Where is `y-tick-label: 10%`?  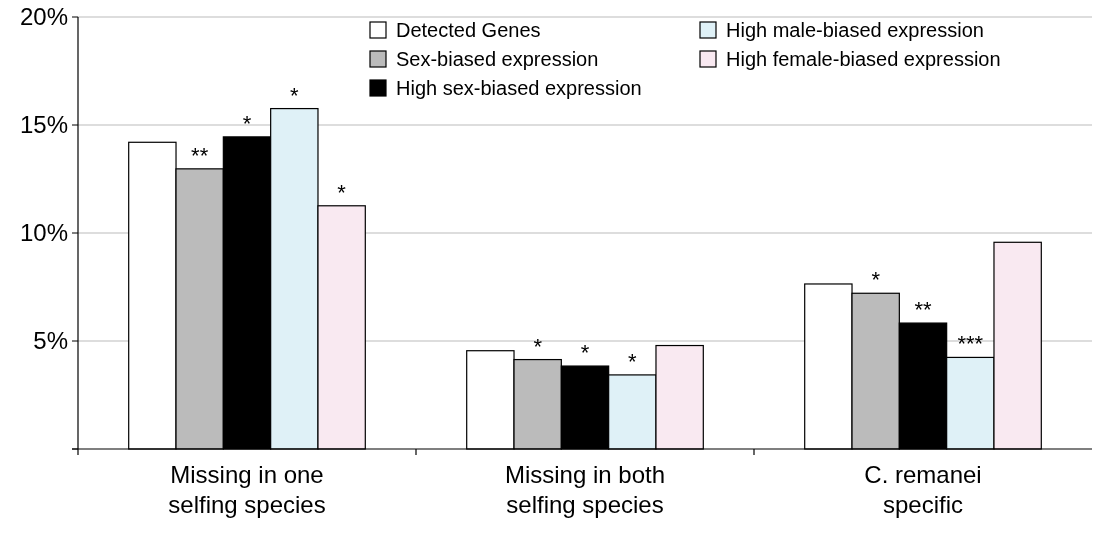 y-tick-label: 10% is located at coordinates (43, 233).